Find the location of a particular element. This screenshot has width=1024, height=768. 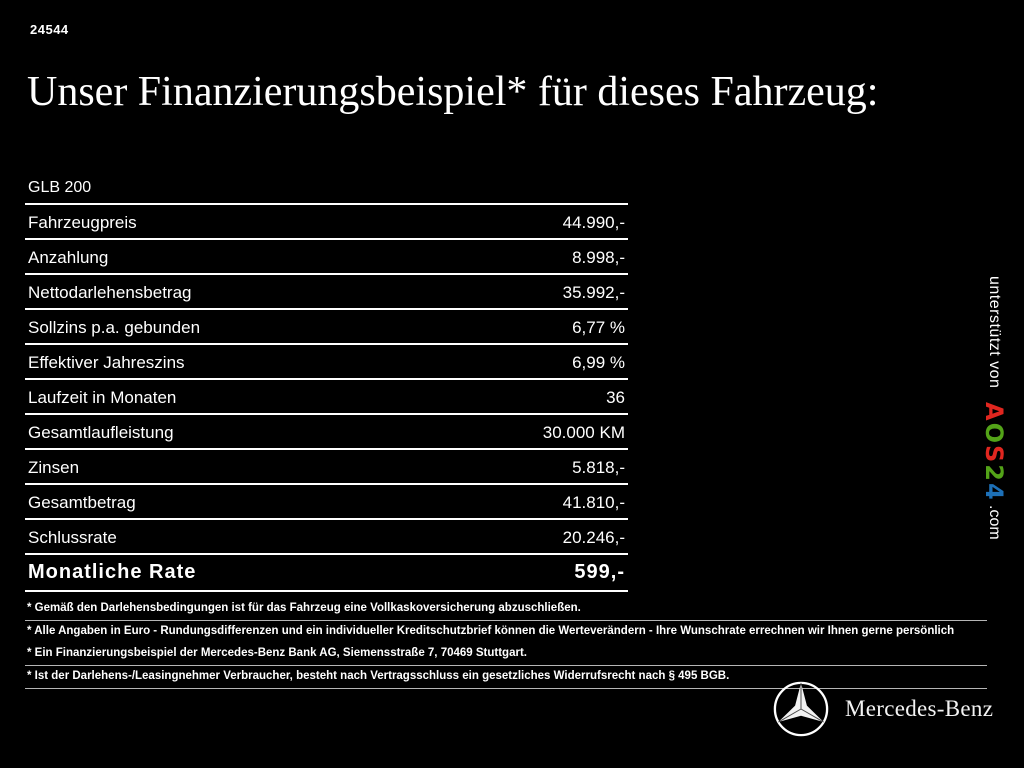

monthly-rate-label: Monatliche Rate is located at coordinates (112, 572).